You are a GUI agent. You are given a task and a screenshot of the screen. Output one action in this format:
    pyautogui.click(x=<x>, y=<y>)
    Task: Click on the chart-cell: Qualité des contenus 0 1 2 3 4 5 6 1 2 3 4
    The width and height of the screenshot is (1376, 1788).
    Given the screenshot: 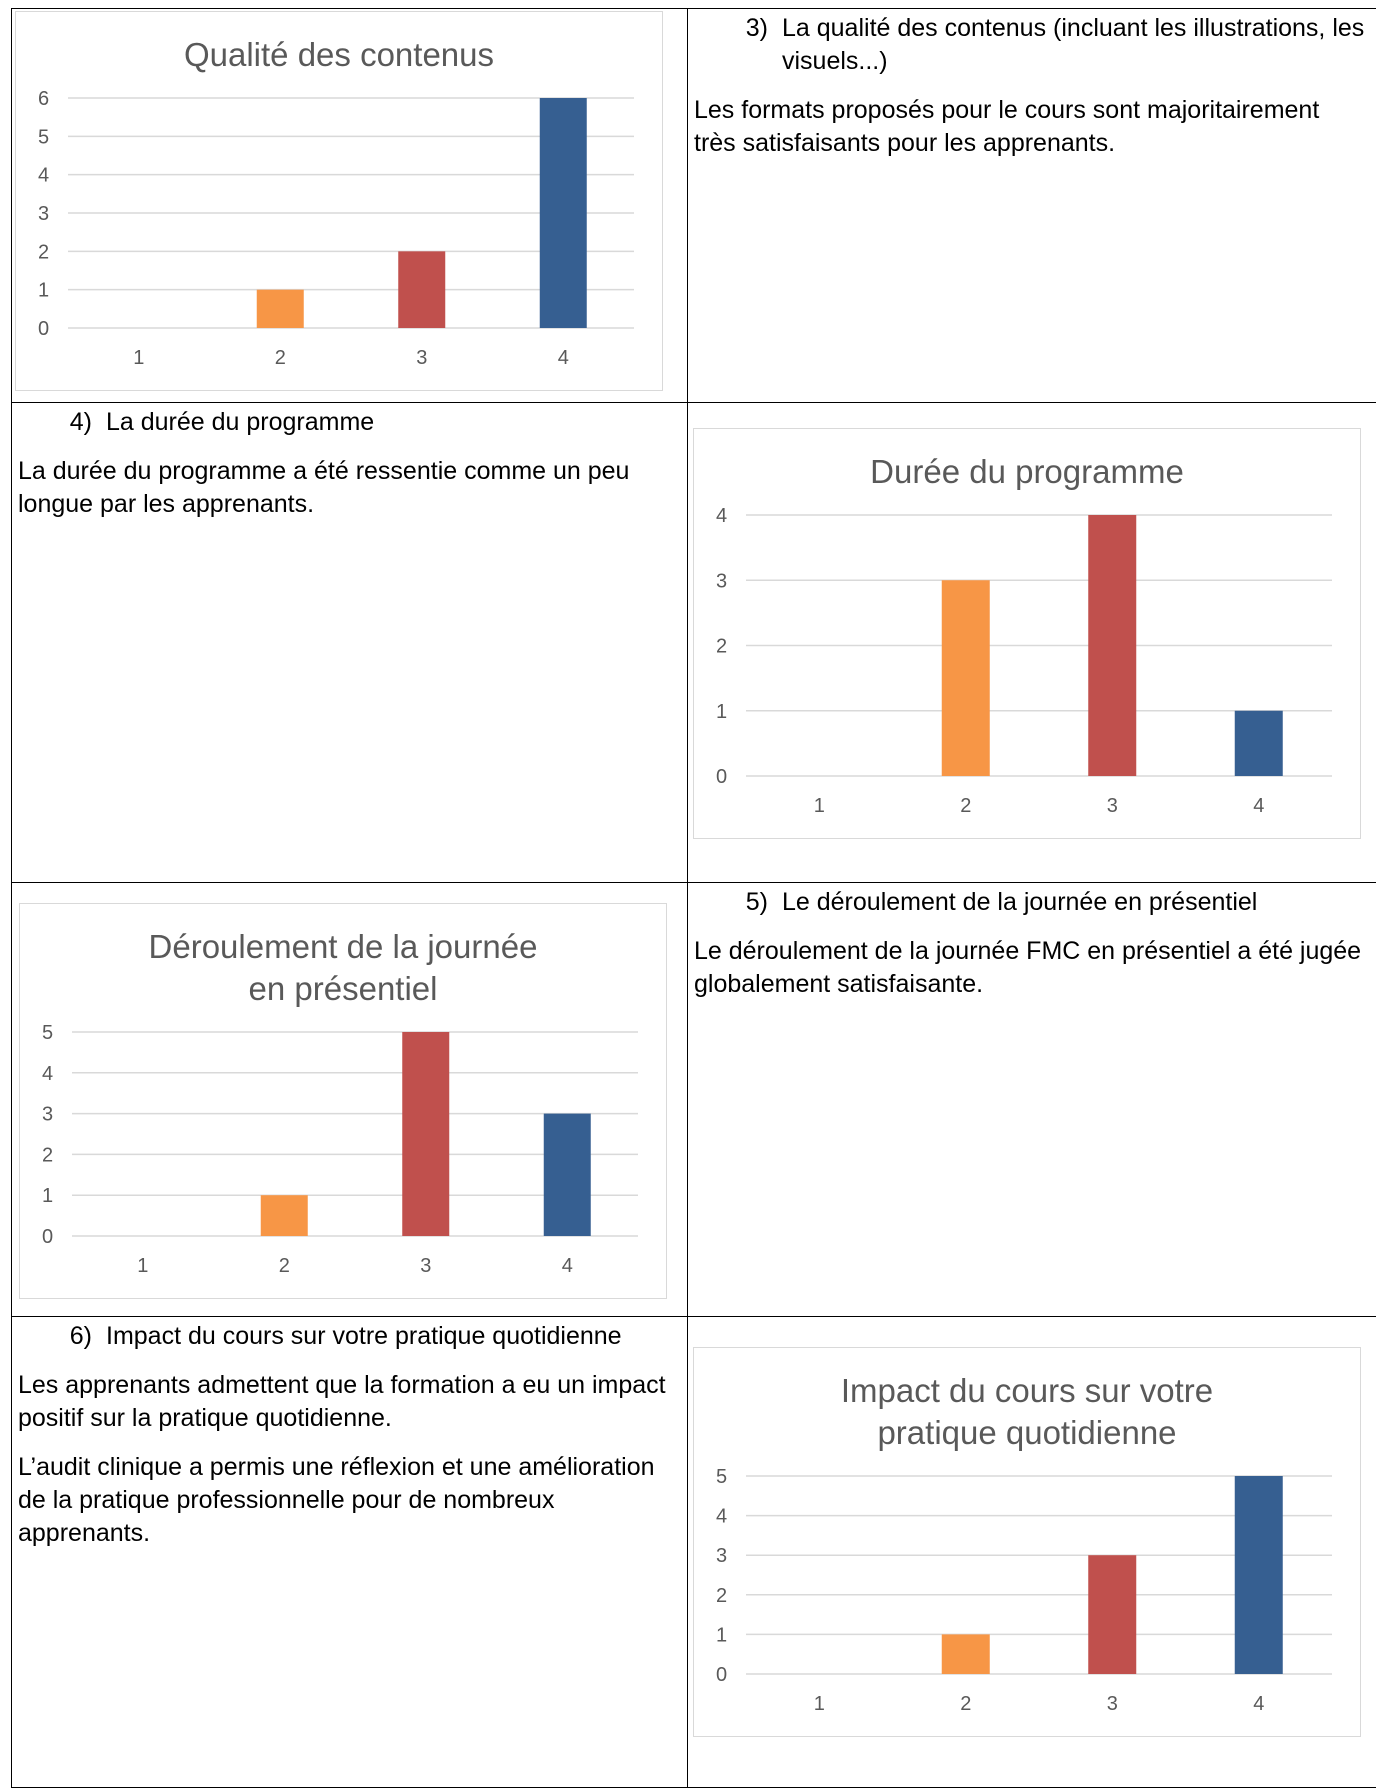 What is the action you would take?
    pyautogui.click(x=350, y=206)
    